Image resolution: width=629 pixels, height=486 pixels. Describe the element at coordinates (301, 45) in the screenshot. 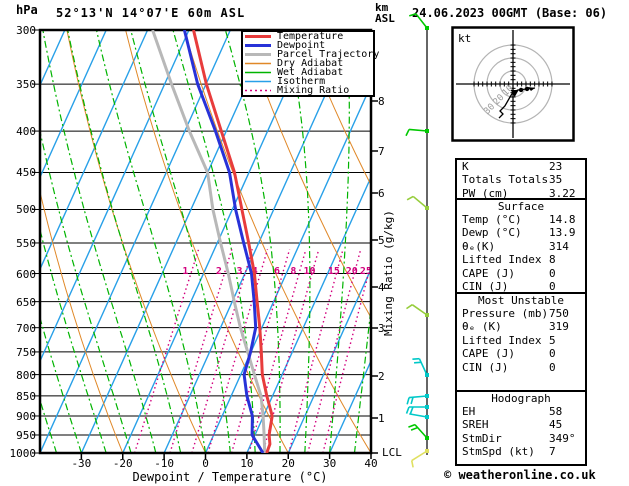

I see `legend-label: Dewpoint` at that location.